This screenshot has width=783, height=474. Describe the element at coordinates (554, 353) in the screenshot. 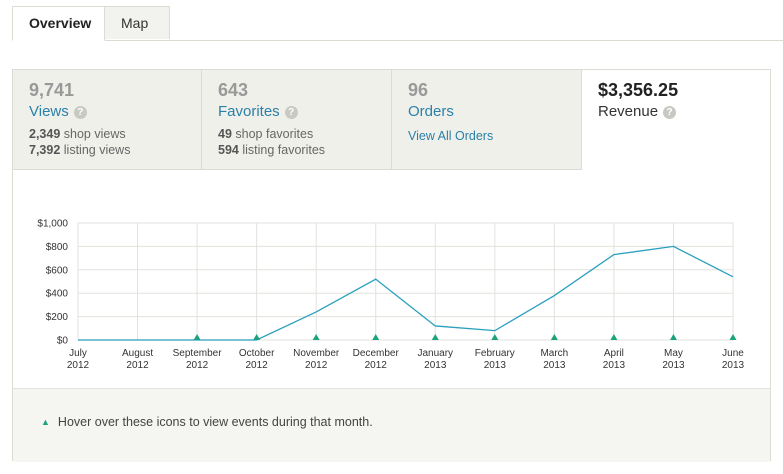

I see `x-tick-label: March` at that location.